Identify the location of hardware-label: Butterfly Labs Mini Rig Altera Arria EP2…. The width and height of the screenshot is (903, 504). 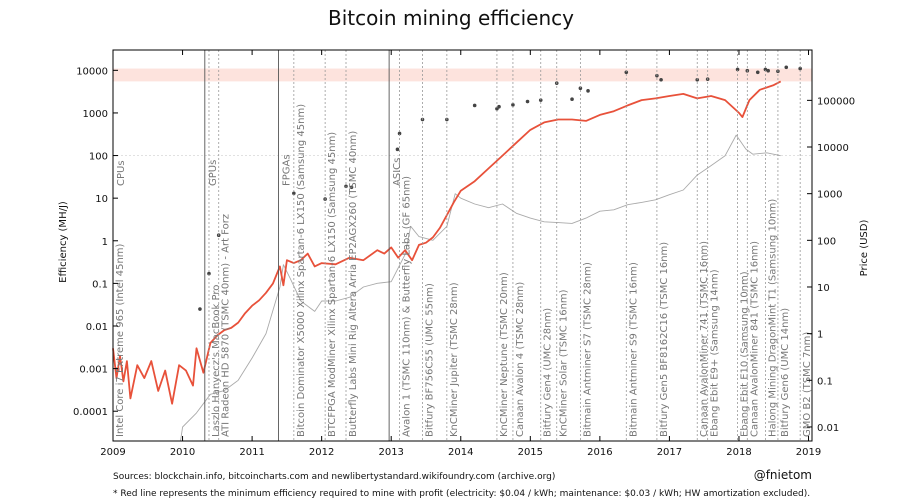
(353, 284).